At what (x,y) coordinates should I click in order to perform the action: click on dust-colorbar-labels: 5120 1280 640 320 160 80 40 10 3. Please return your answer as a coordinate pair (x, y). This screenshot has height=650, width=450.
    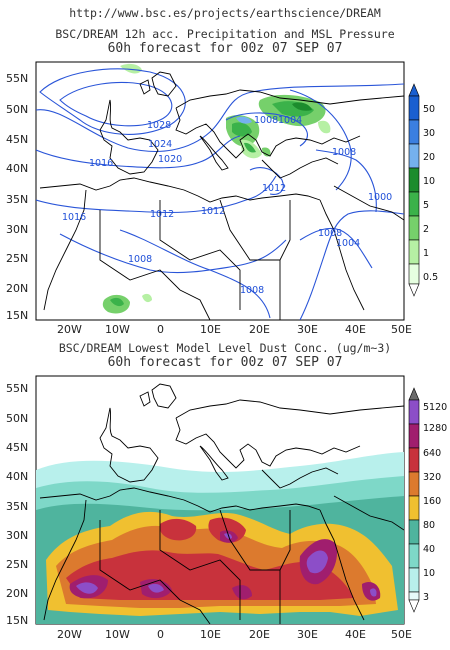
    Looking at the image, I should click on (435, 502).